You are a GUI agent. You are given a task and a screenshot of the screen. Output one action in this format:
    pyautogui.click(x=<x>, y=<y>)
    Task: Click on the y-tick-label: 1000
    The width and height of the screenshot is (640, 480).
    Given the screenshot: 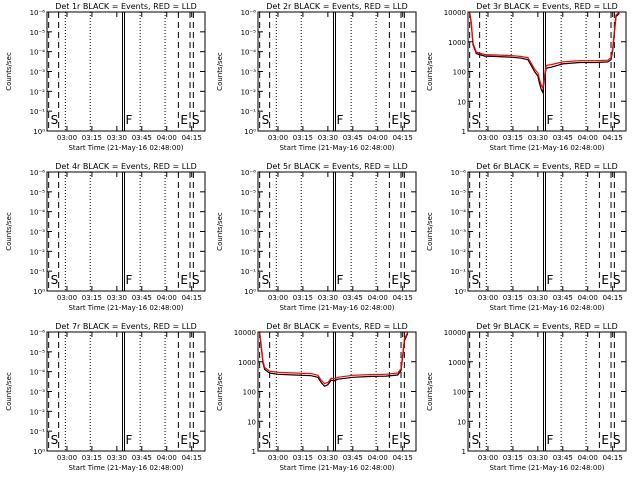 What is the action you would take?
    pyautogui.click(x=457, y=363)
    